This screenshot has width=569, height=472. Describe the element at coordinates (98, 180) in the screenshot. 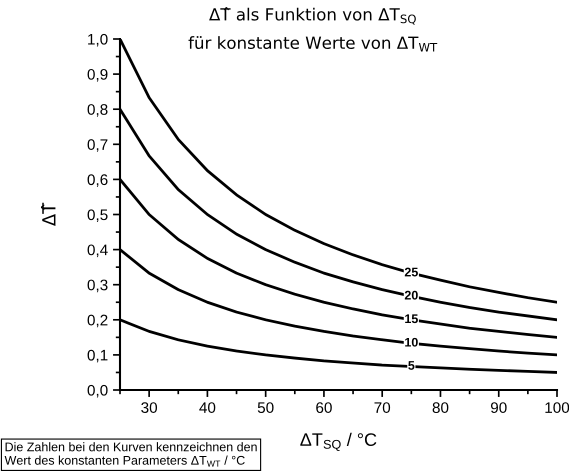

I see `y-tick-label: 0,6` at that location.